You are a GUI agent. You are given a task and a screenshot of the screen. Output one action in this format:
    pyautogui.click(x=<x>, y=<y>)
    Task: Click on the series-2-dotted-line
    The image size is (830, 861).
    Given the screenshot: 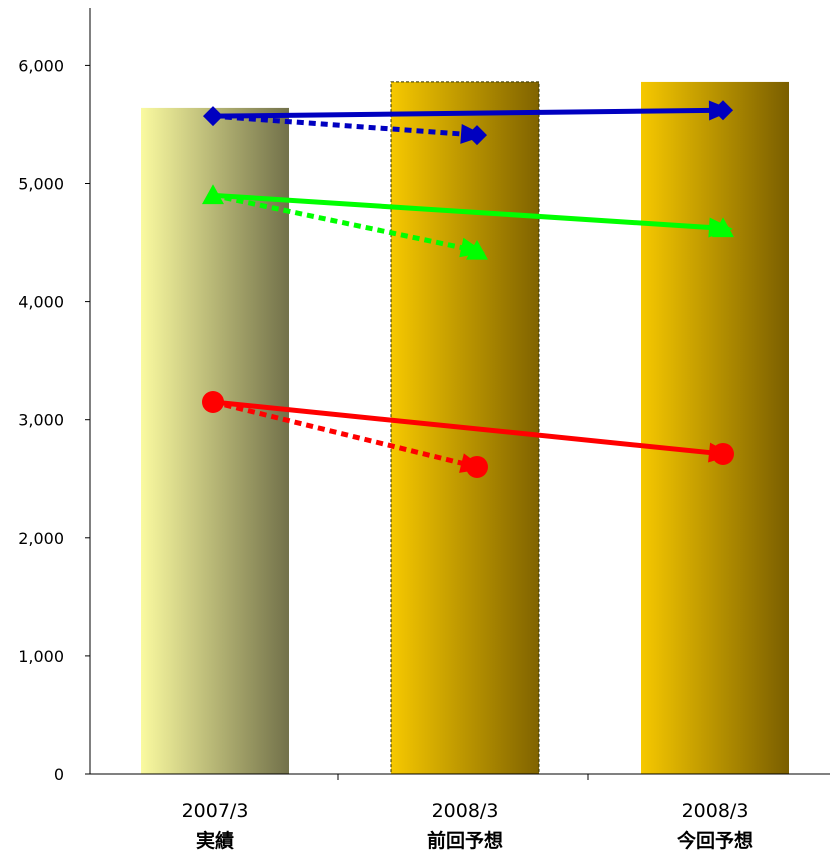 What is the action you would take?
    pyautogui.click(x=345, y=434)
    